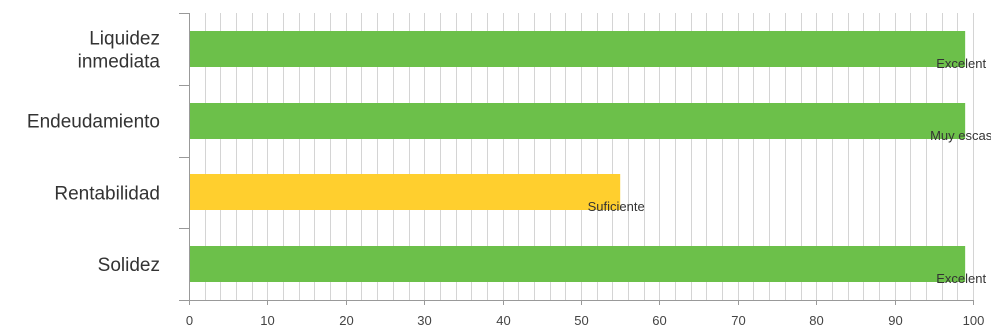 This screenshot has width=991, height=334. Describe the element at coordinates (616, 206) in the screenshot. I see `data-label: Suficiente` at that location.